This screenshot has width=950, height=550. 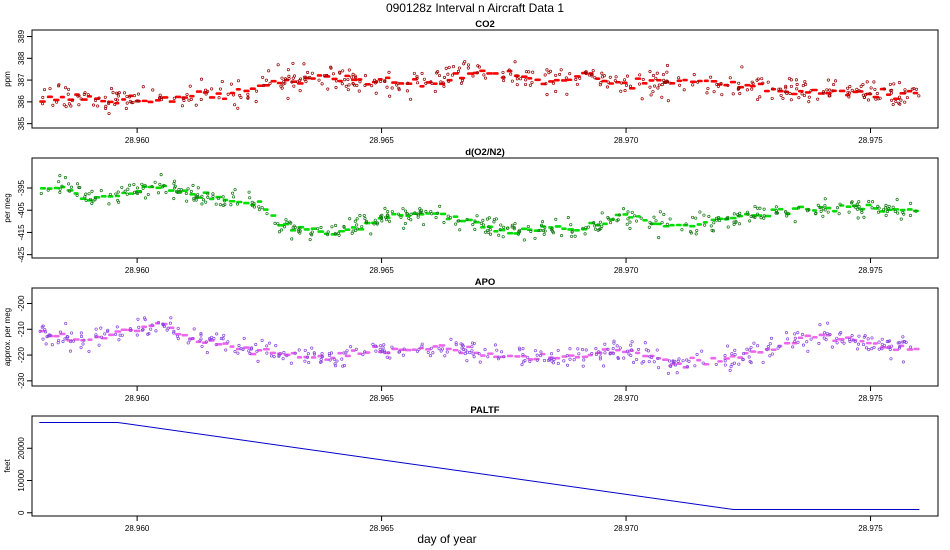 I want to click on paltf-x-tick-label: 28.960, so click(x=137, y=528).